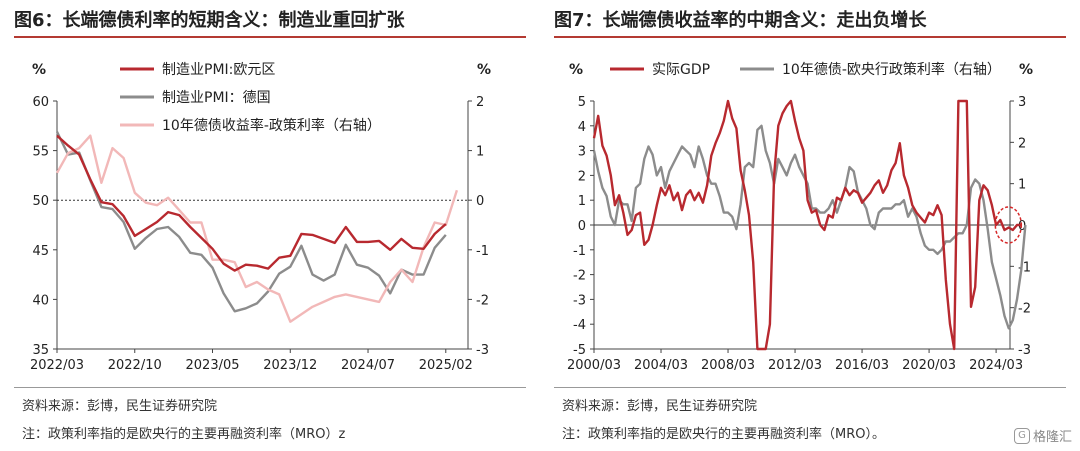  Describe the element at coordinates (40, 300) in the screenshot. I see `left-tick-label: 40` at that location.